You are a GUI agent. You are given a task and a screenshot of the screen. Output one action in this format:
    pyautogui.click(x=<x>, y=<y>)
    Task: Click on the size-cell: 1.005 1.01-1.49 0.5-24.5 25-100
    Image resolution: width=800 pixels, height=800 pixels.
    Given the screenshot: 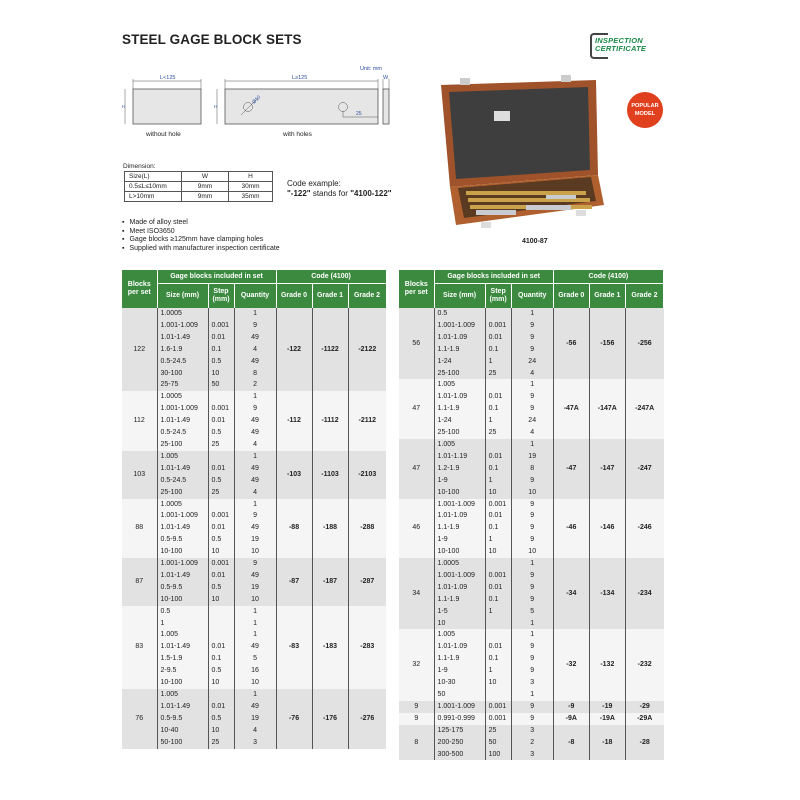 What is the action you would take?
    pyautogui.click(x=183, y=474)
    